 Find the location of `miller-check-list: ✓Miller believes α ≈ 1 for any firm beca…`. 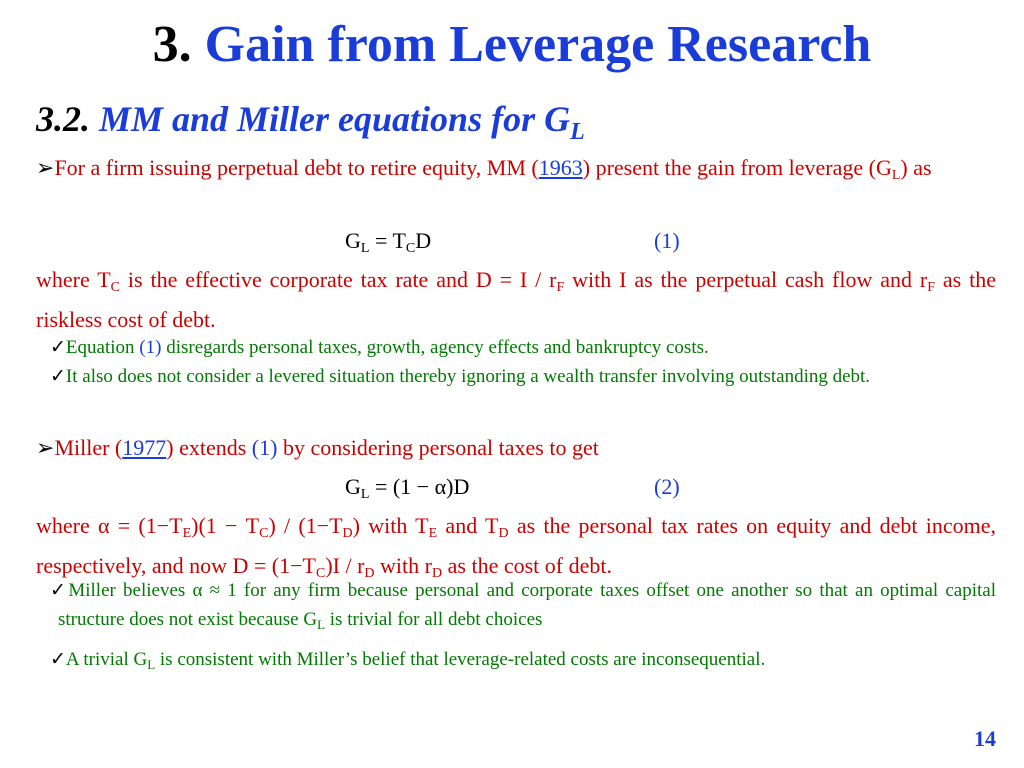

miller-check-list: ✓Miller believes α ≈ 1 for any firm beca… is located at coordinates (523, 627).